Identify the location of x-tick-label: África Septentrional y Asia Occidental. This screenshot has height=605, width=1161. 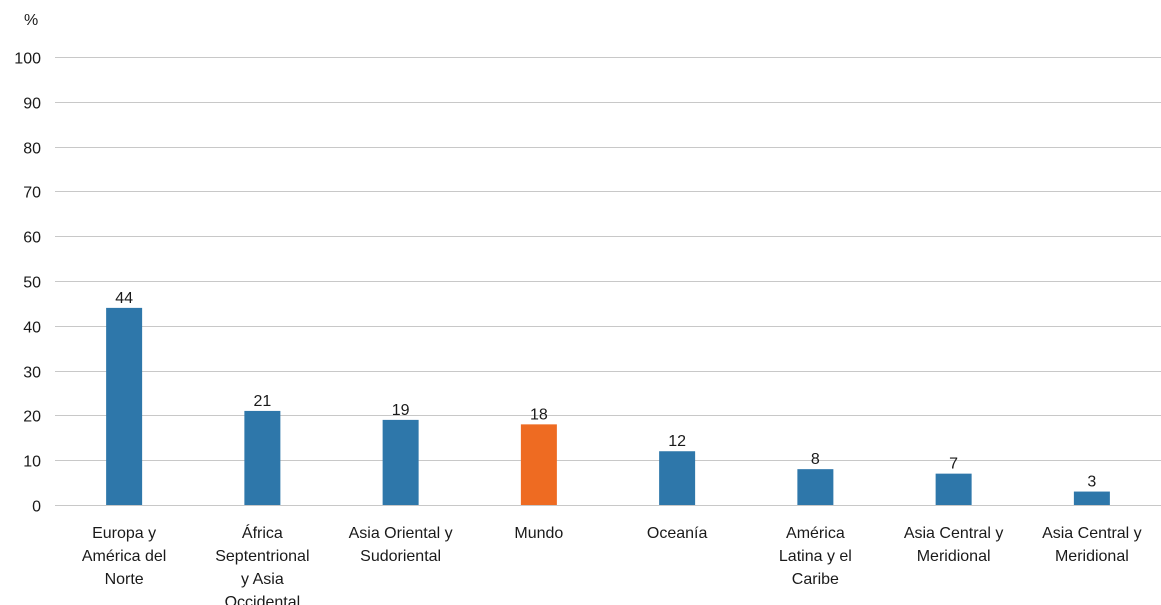
(262, 564).